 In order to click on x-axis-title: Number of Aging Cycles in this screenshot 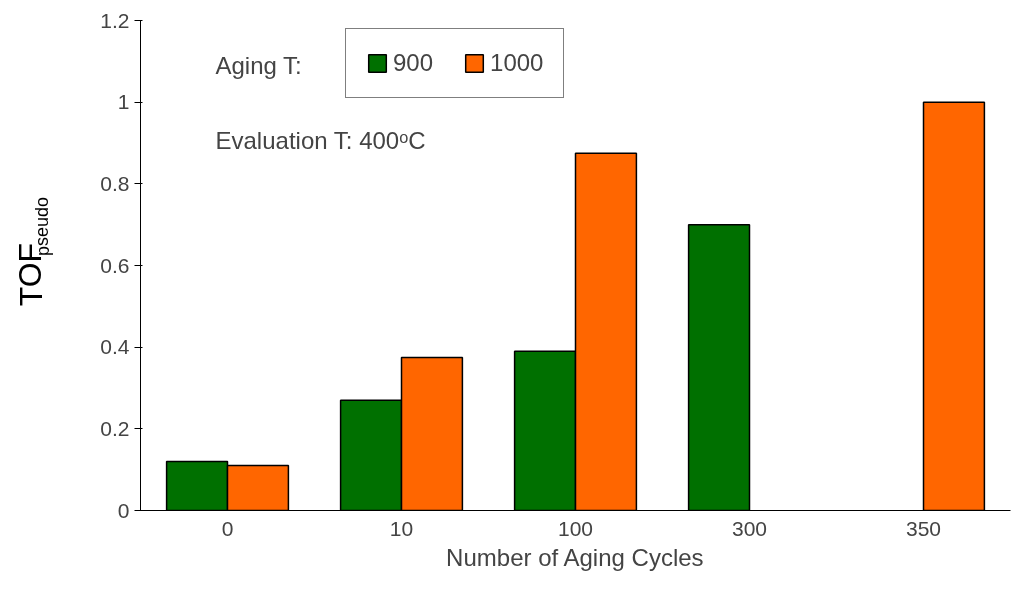, I will do `click(575, 557)`.